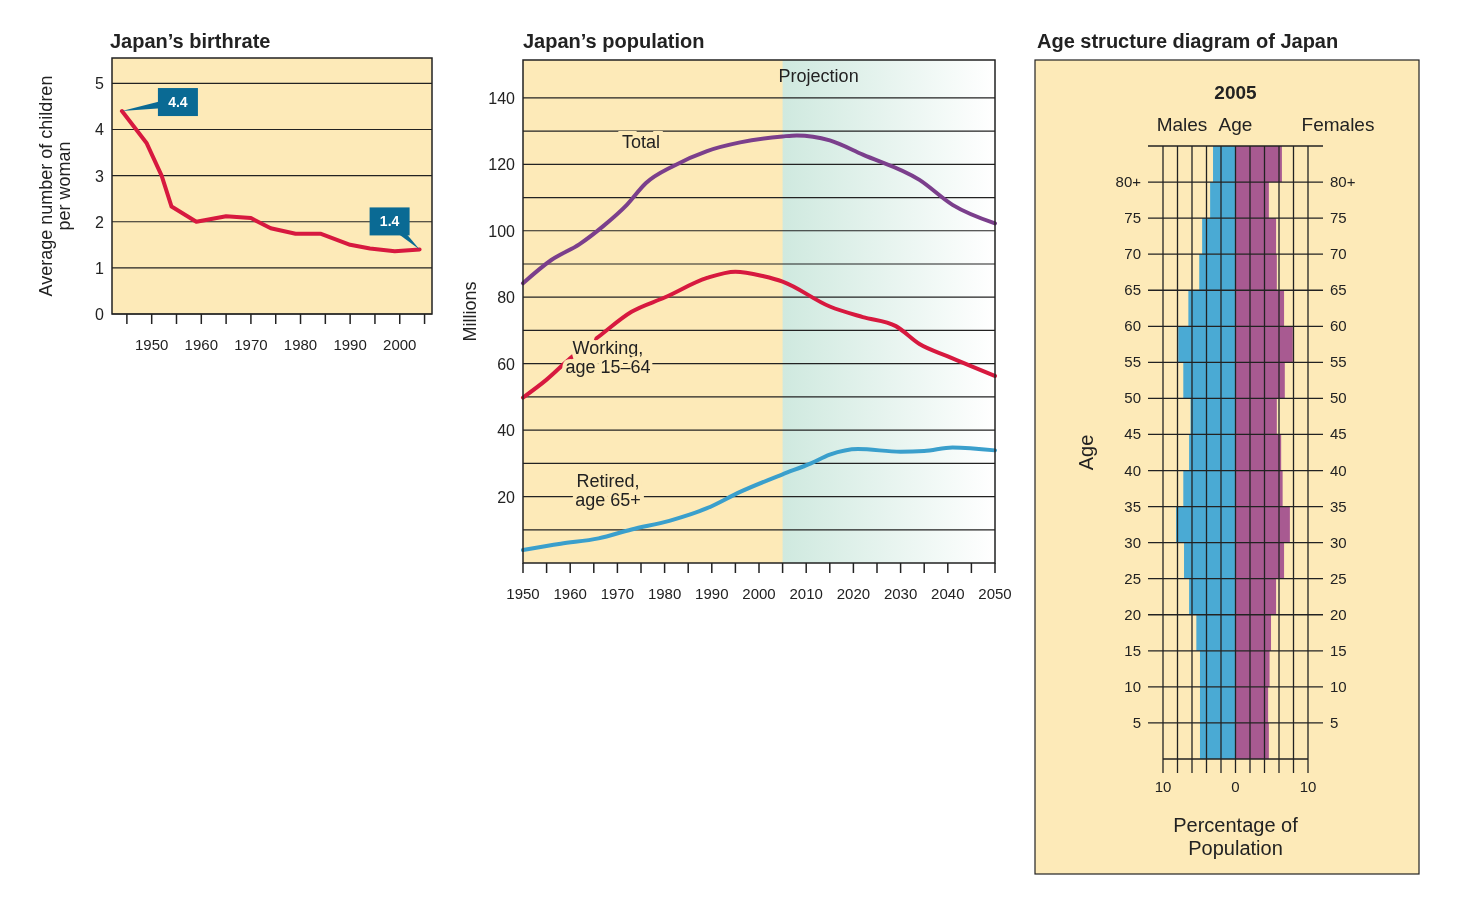  I want to click on y-tick-label: 55, so click(1132, 362).